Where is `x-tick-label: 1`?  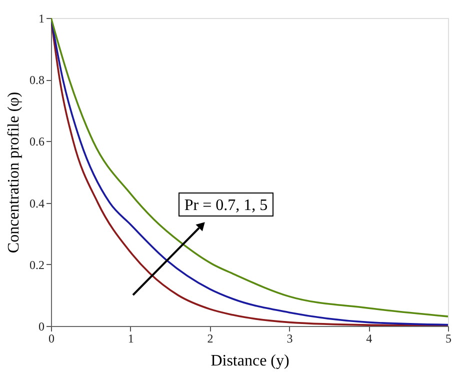 x-tick-label: 1 is located at coordinates (131, 339).